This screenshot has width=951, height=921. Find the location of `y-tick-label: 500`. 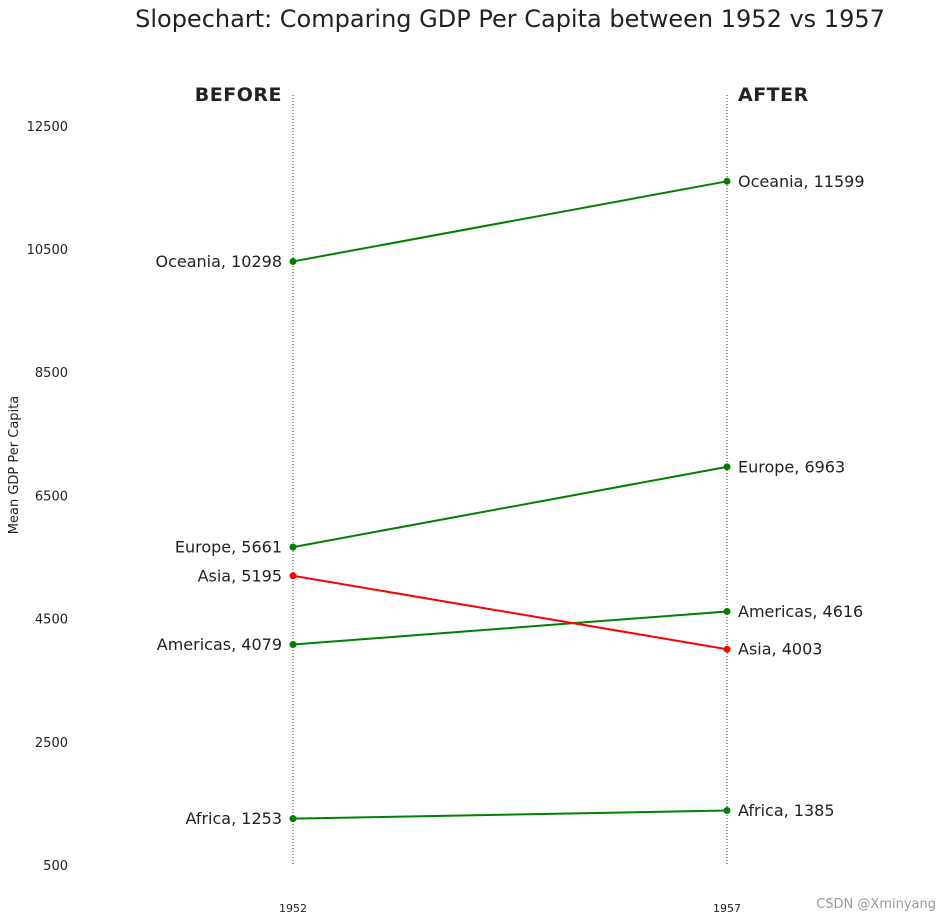

y-tick-label: 500 is located at coordinates (55, 866).